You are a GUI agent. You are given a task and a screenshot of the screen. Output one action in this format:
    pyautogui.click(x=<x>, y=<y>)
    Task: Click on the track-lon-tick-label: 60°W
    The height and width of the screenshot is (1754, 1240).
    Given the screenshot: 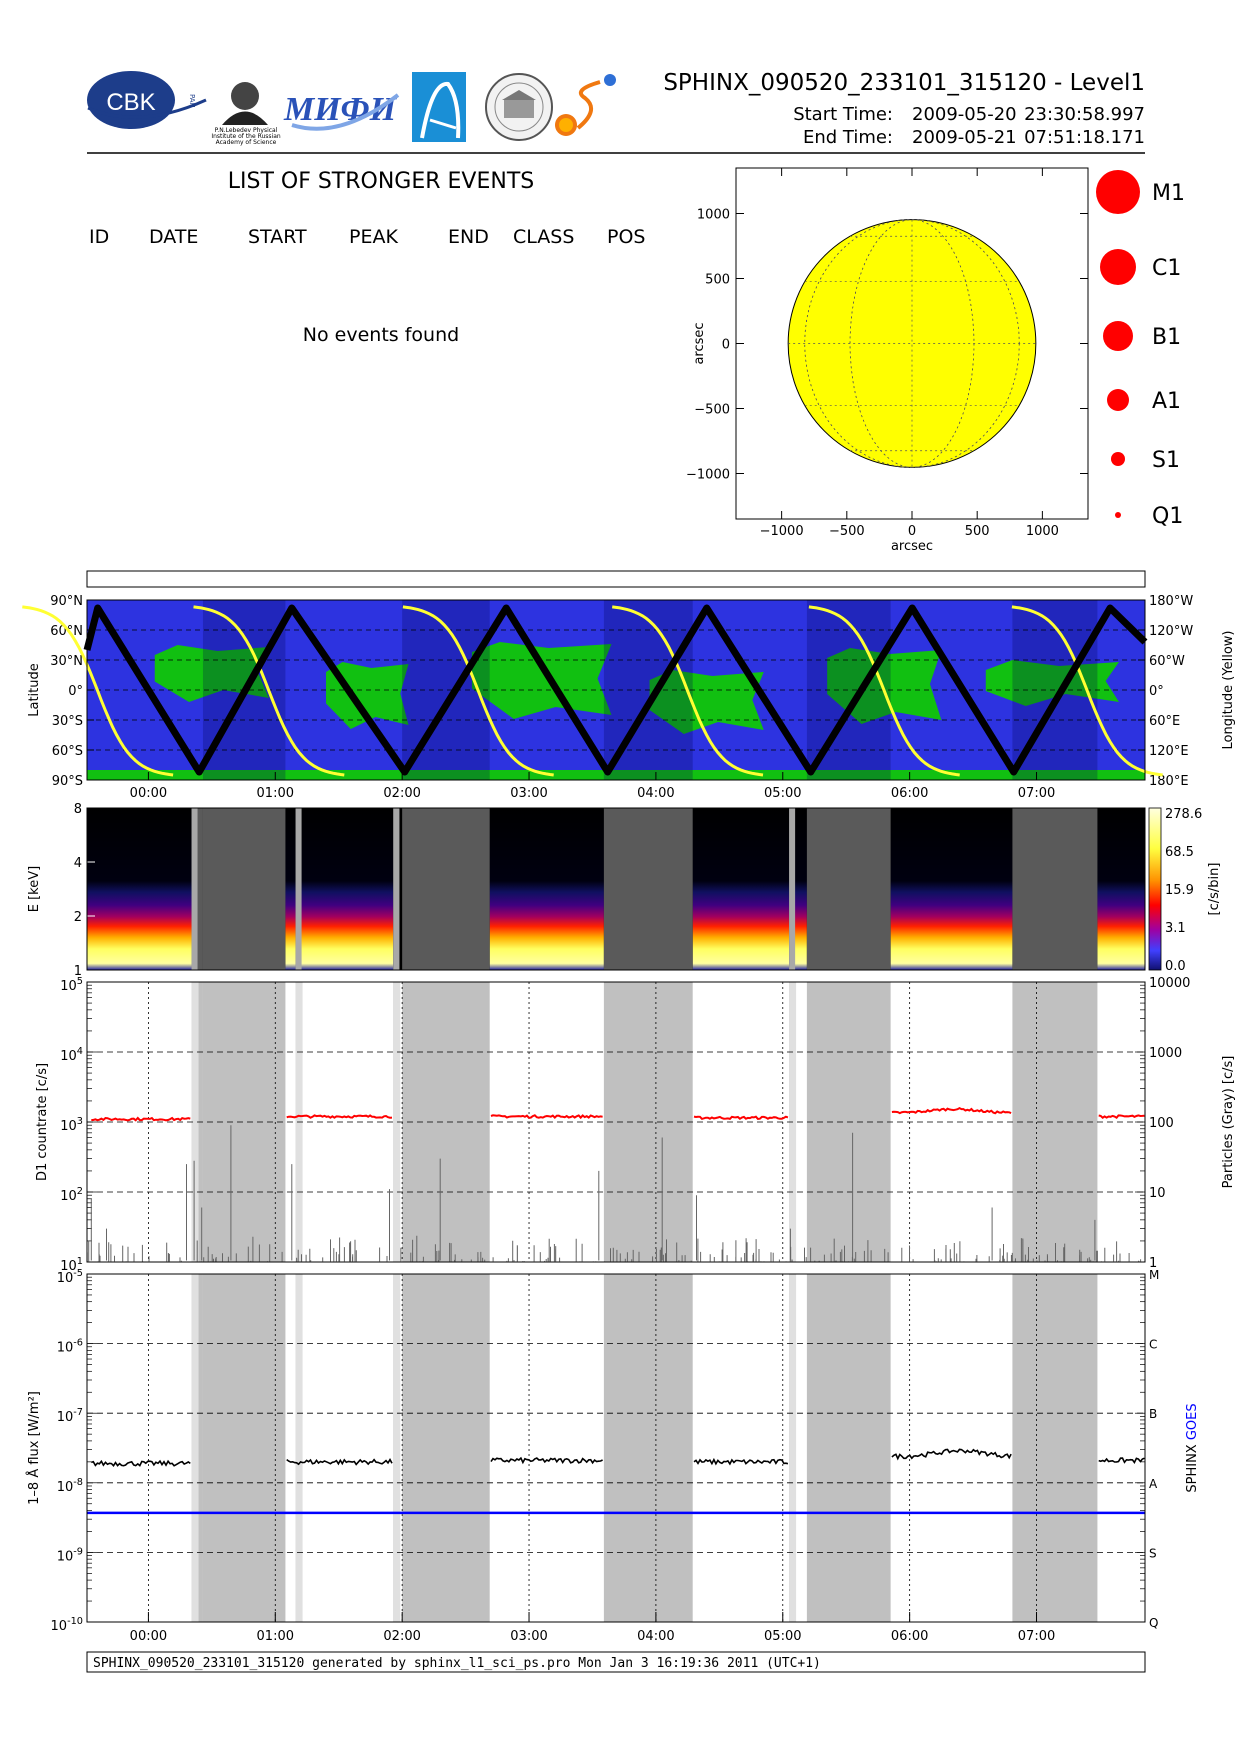 What is the action you would take?
    pyautogui.click(x=1167, y=661)
    